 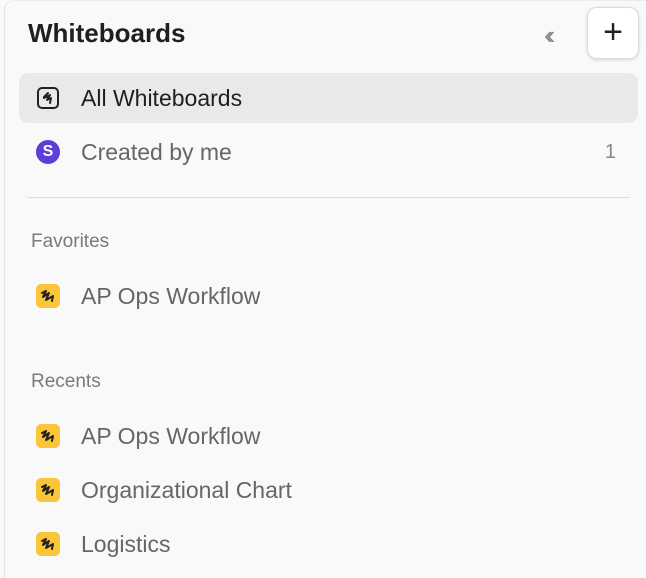 I want to click on item-label: Logistics, so click(x=126, y=543).